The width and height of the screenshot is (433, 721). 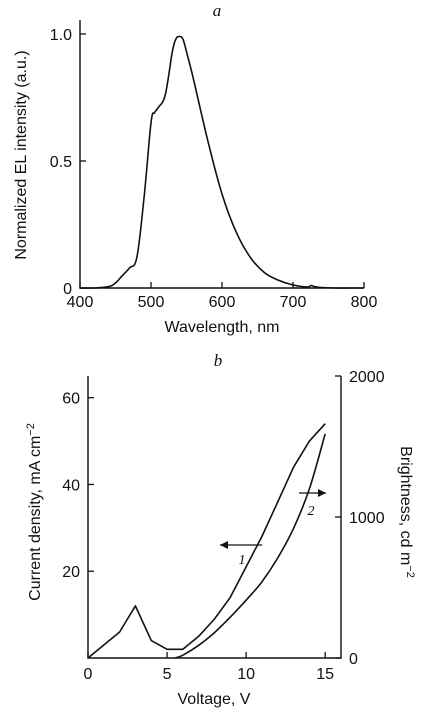 What do you see at coordinates (364, 302) in the screenshot?
I see `panel-a-x-tick-label: 800` at bounding box center [364, 302].